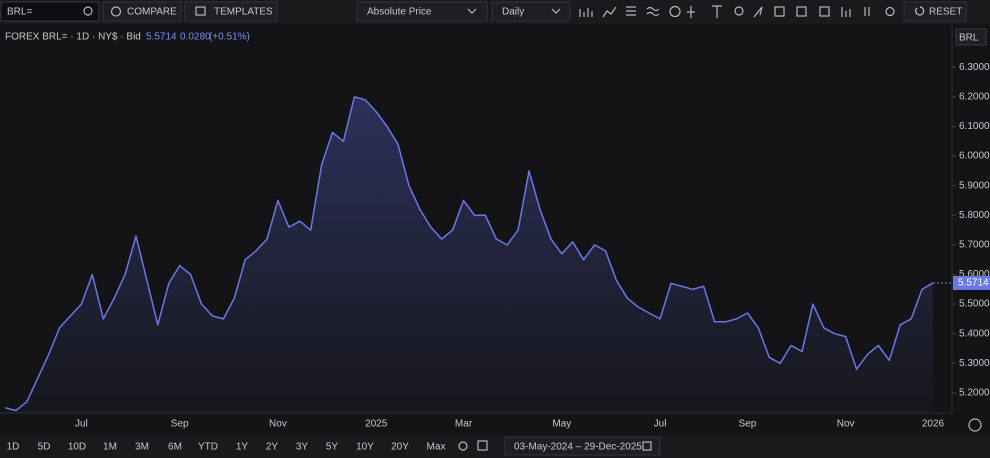 This screenshot has width=990, height=458. Describe the element at coordinates (531, 11) in the screenshot. I see `interval-dropdown` at that location.